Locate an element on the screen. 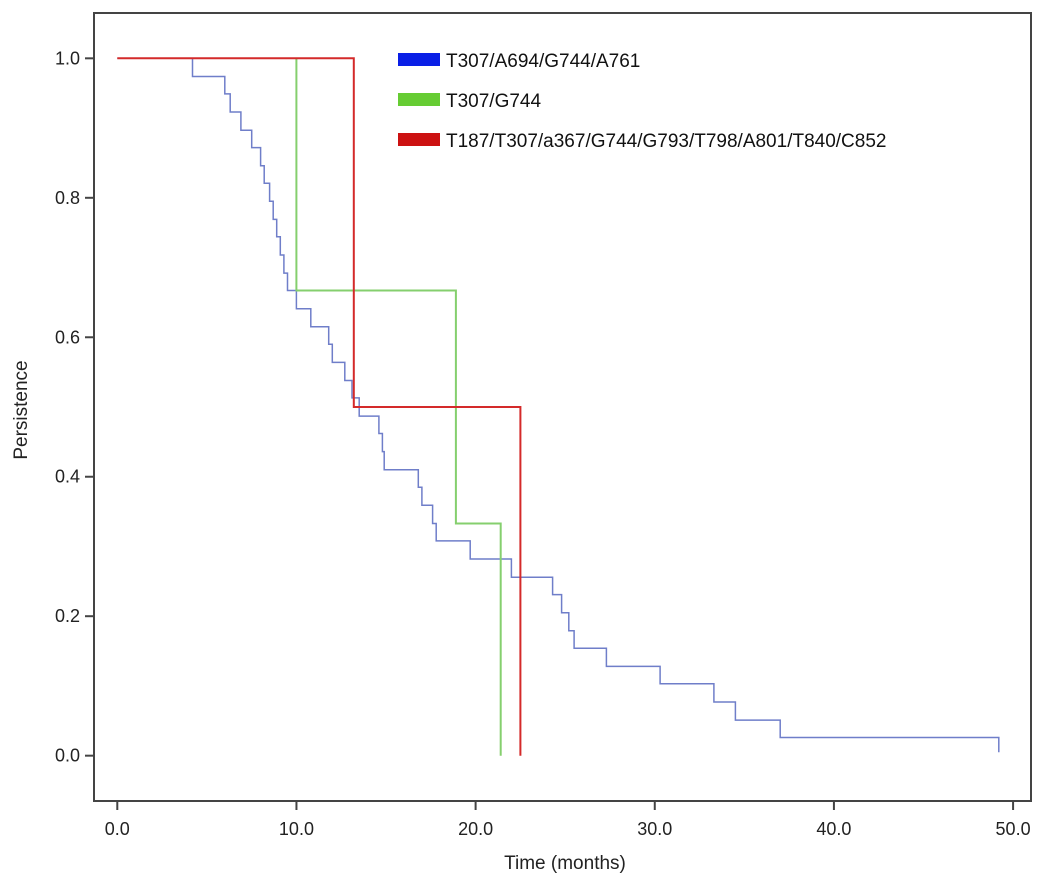 The image size is (1042, 892). x-tick-label: 50.0 is located at coordinates (1013, 829).